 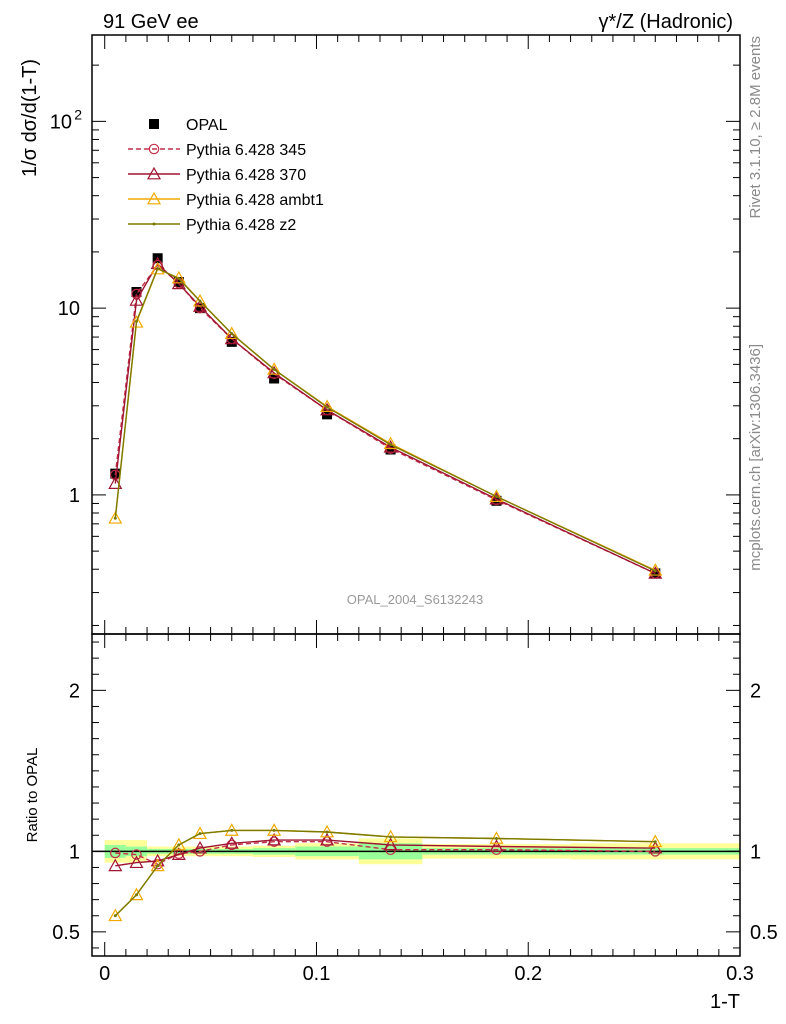 I want to click on legend-entry: Pythia 6.428 345, so click(x=217, y=150).